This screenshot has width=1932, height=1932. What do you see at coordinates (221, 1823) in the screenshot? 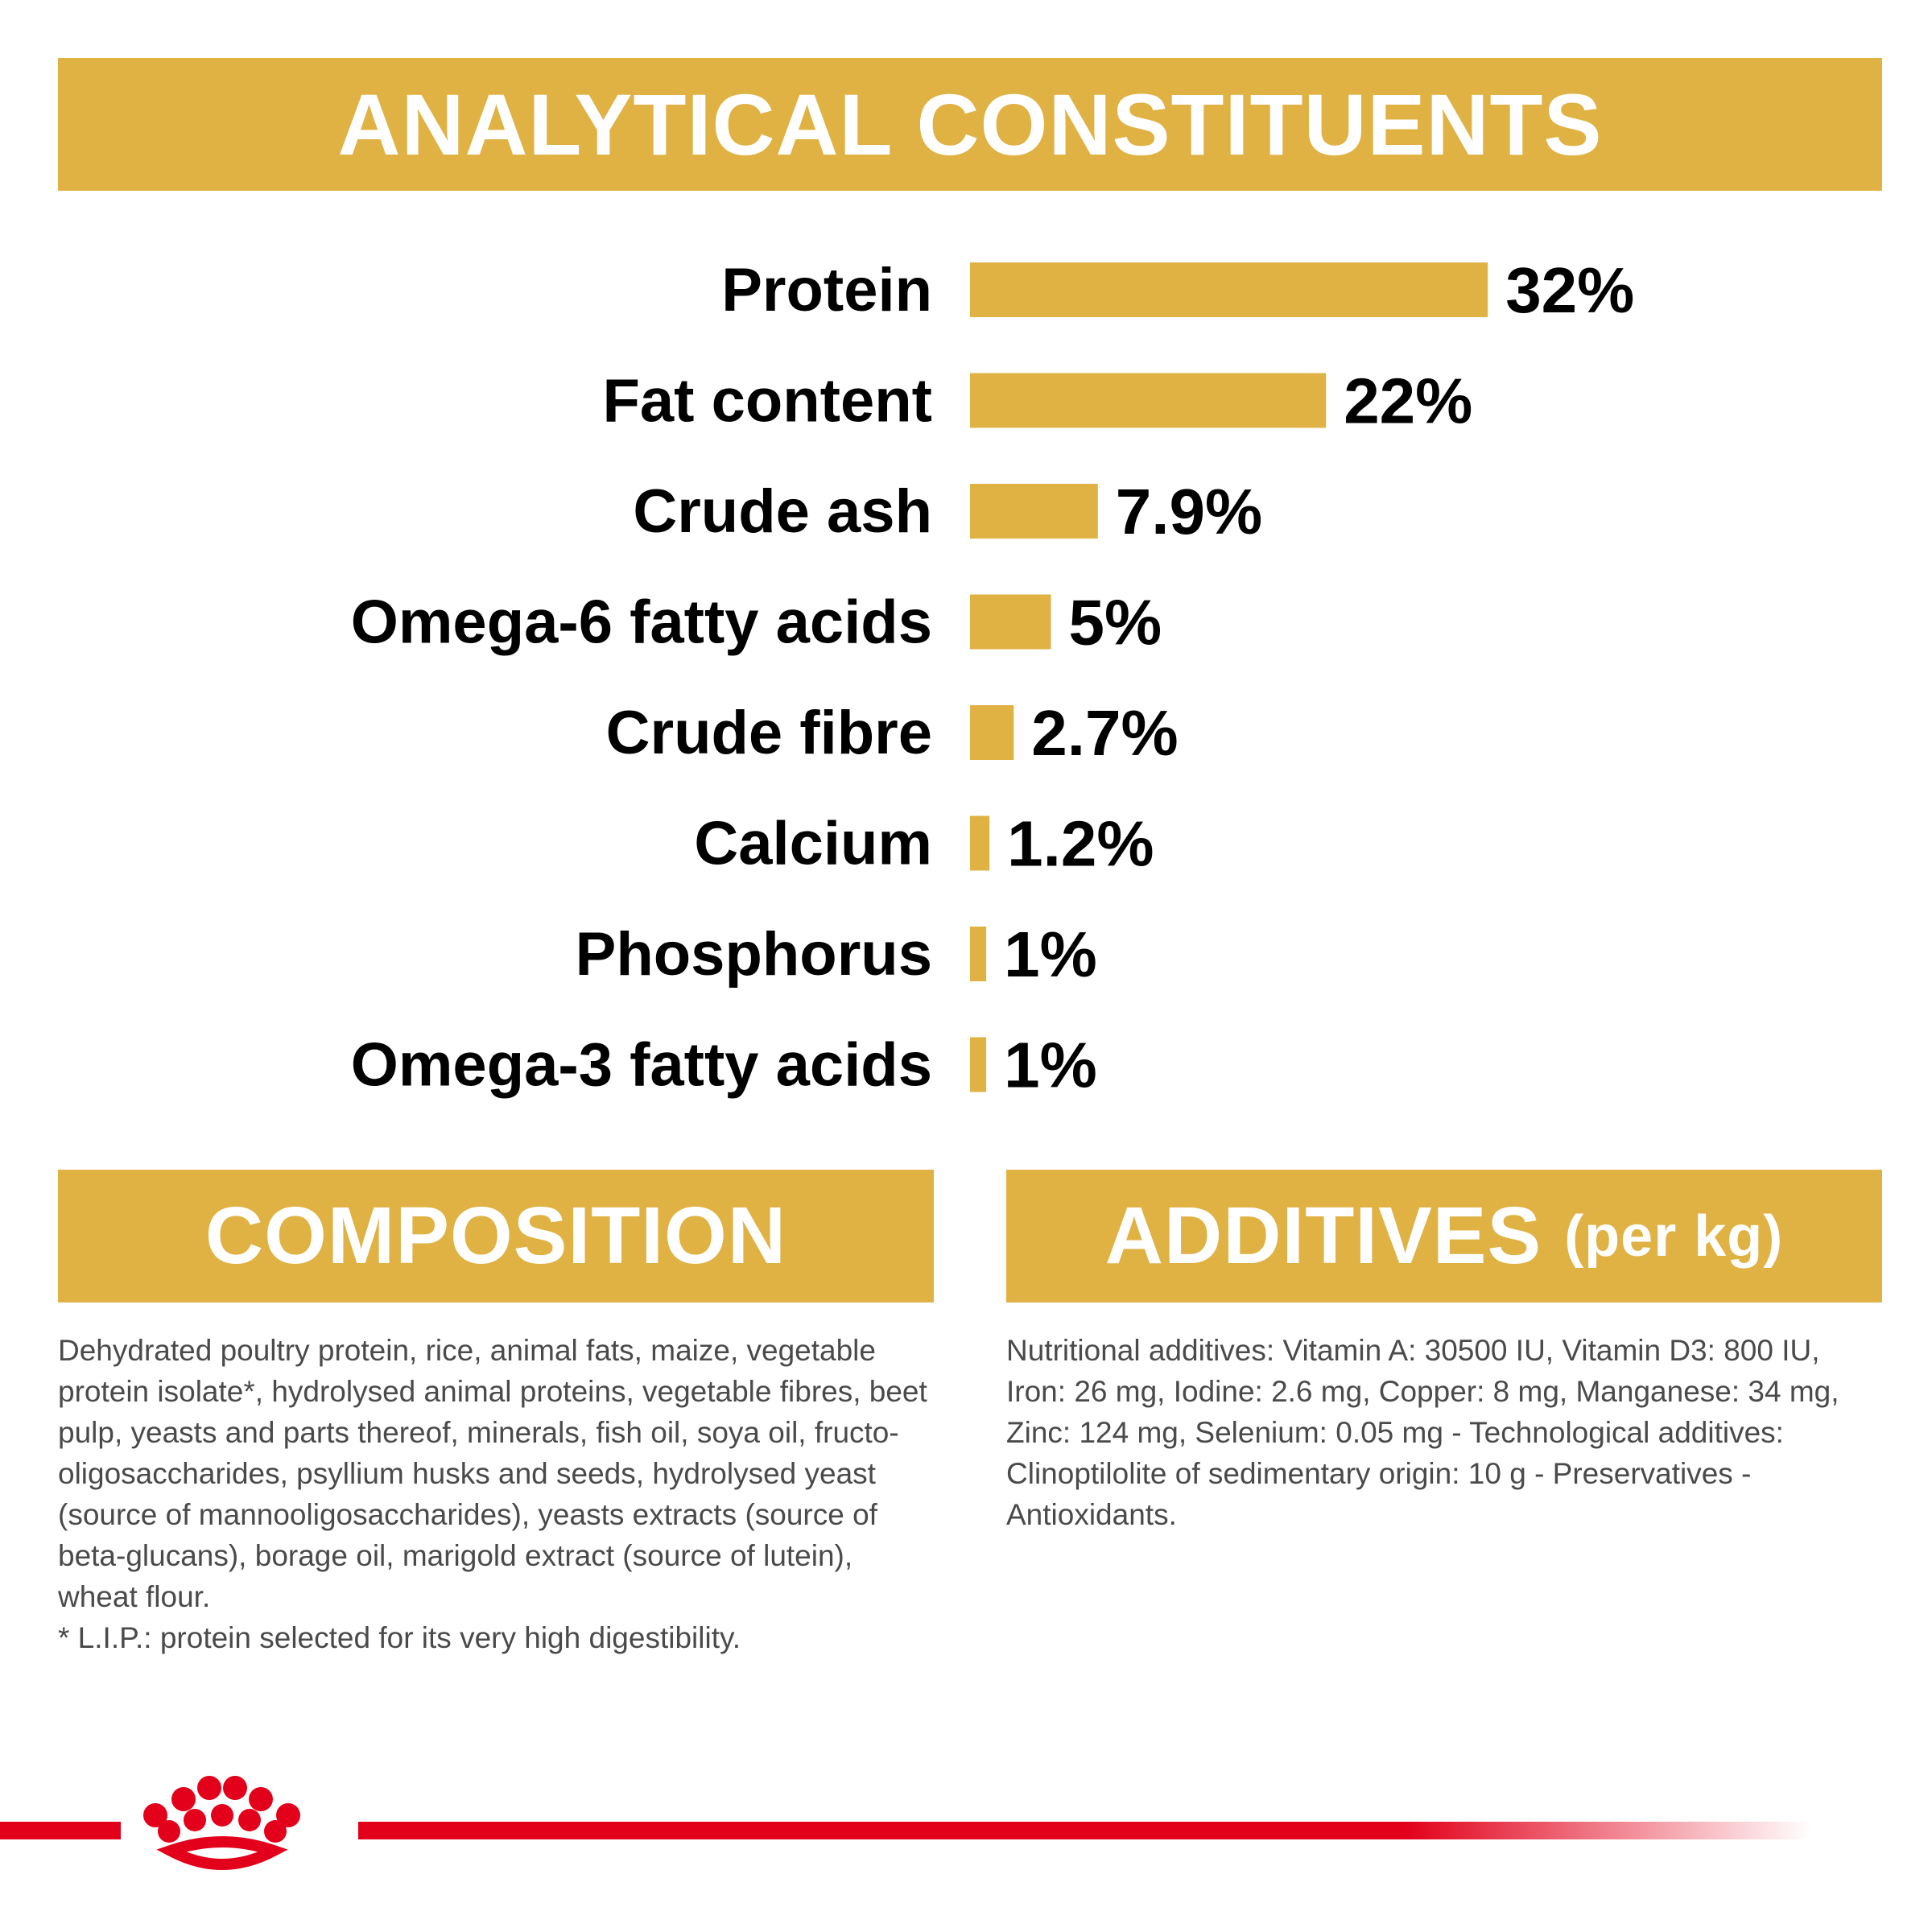
I see `crown-icon` at bounding box center [221, 1823].